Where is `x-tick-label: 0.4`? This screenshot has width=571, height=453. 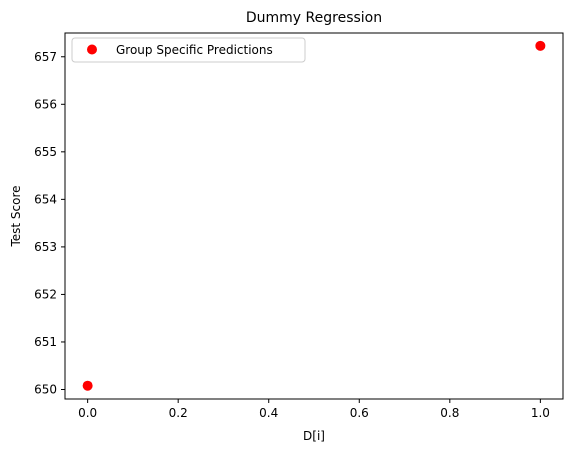
x-tick-label: 0.4 is located at coordinates (268, 413).